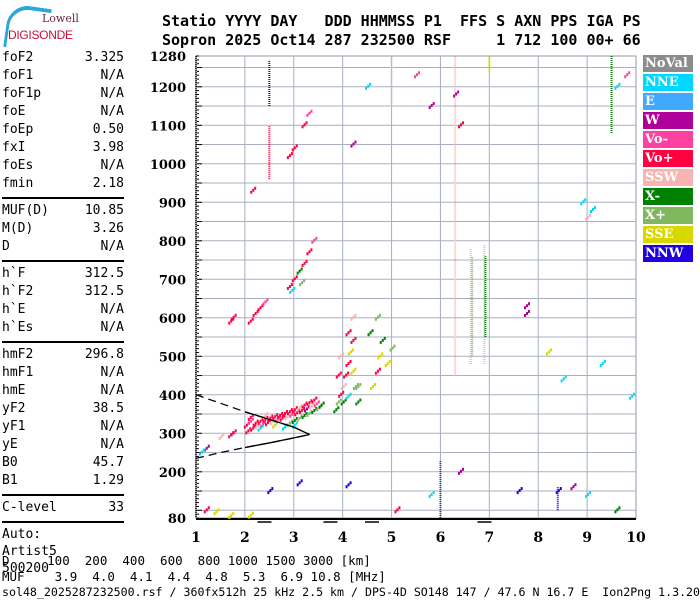 The height and width of the screenshot is (600, 700). What do you see at coordinates (63, 310) in the screenshot?
I see `param-row: h`E N/A` at bounding box center [63, 310].